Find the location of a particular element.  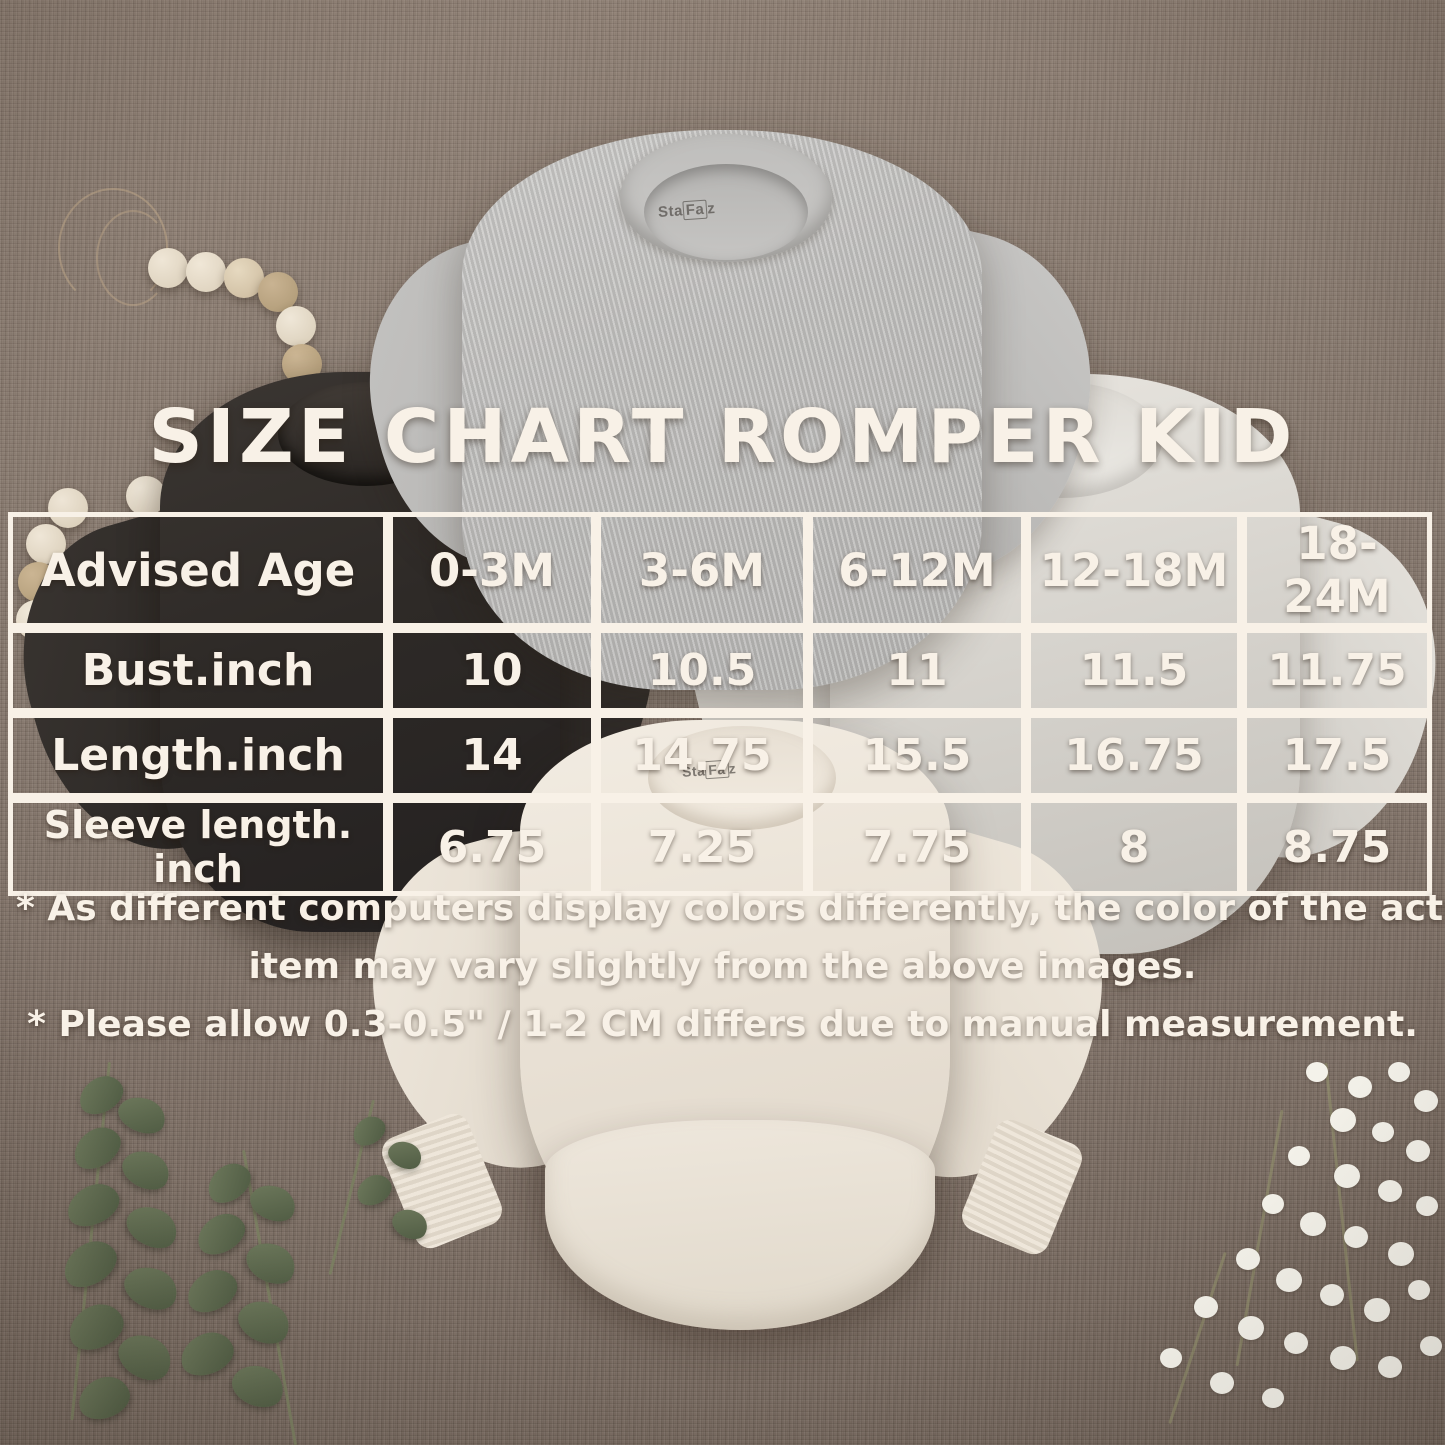

header-size-18-24m: 18-24M is located at coordinates (1337, 570).